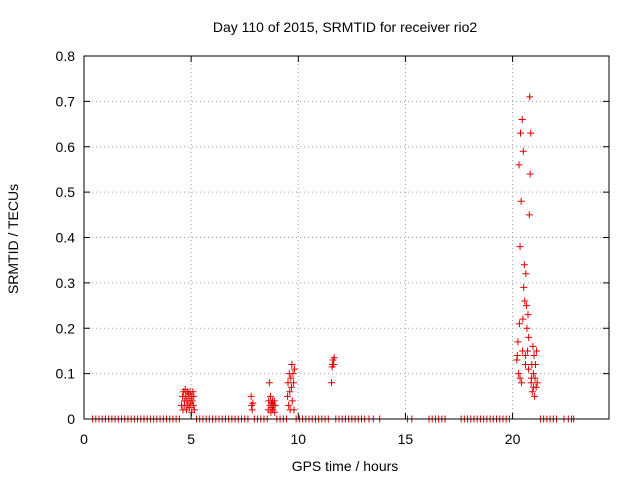 This screenshot has height=480, width=640. What do you see at coordinates (66, 374) in the screenshot?
I see `y-tick-label: 0.1` at bounding box center [66, 374].